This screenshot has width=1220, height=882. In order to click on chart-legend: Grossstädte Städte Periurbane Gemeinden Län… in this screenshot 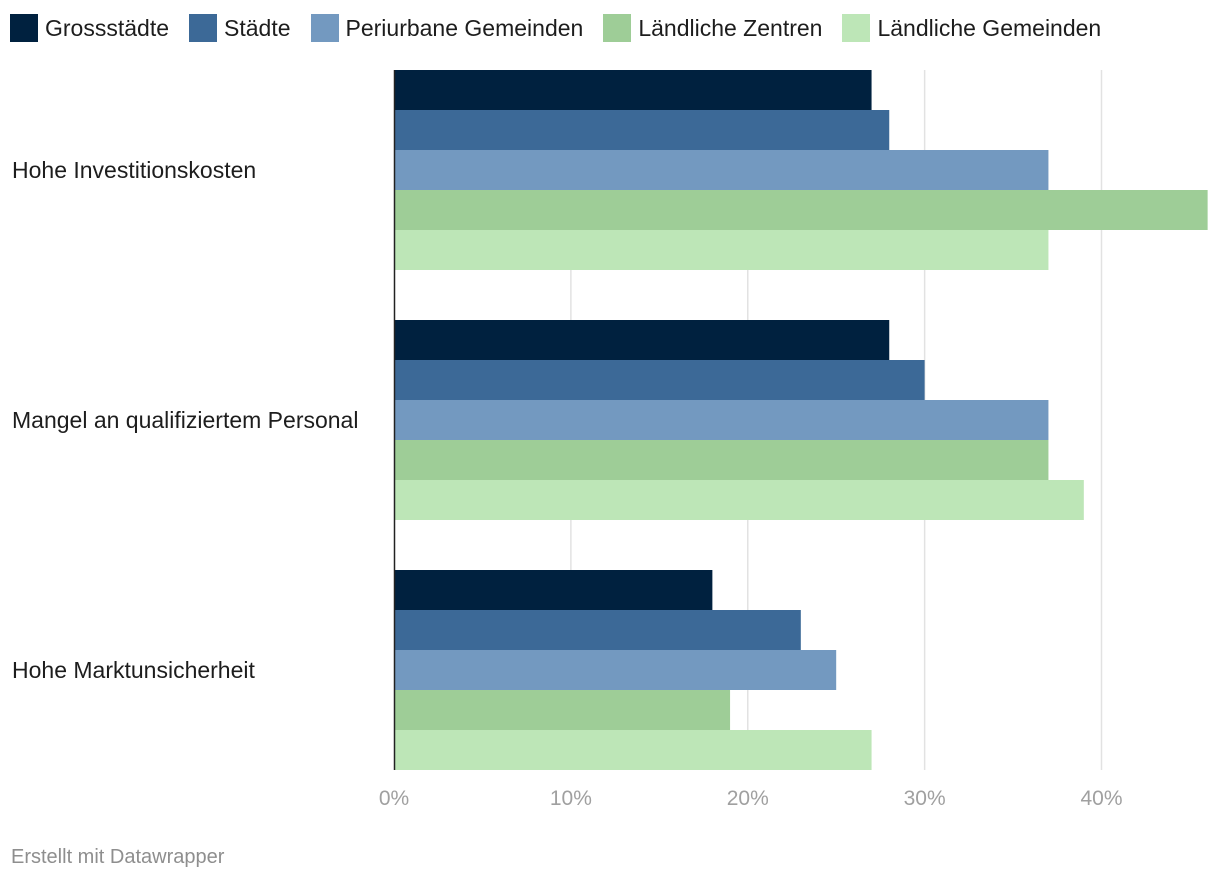, I will do `click(565, 28)`.